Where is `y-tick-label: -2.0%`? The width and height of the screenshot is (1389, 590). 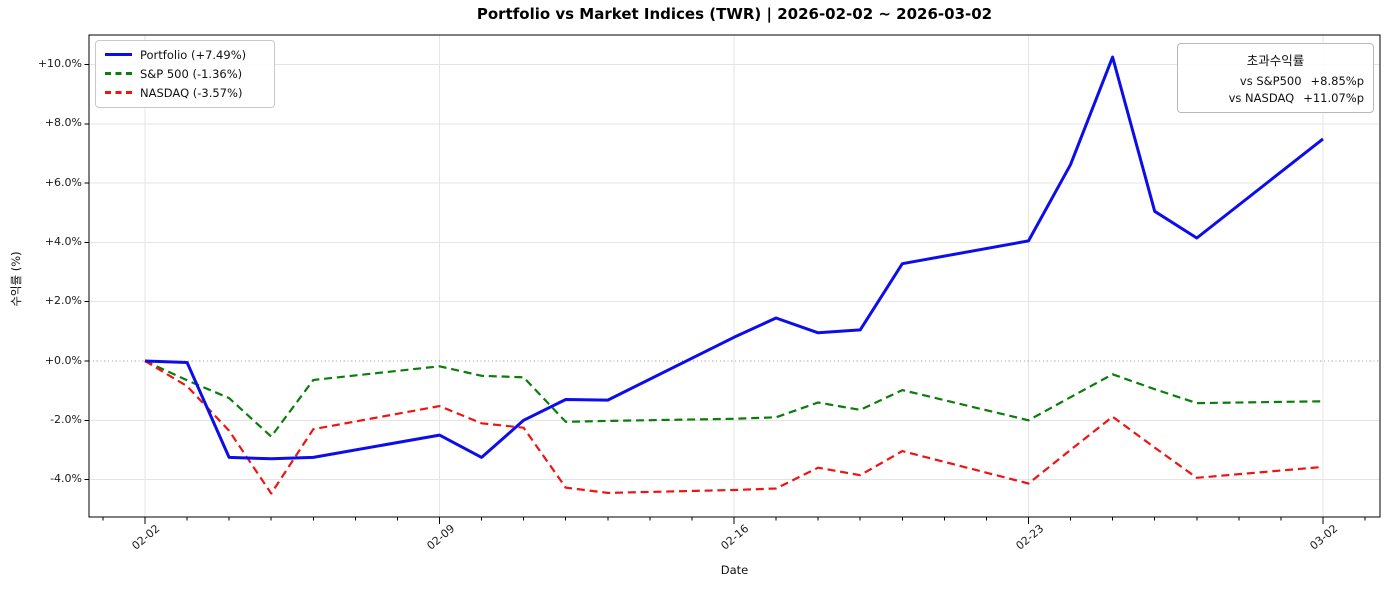
y-tick-label: -2.0% is located at coordinates (66, 419).